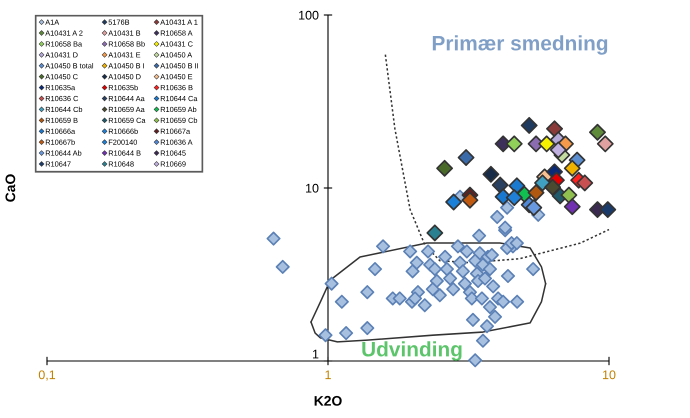 This screenshot has height=418, width=690. What do you see at coordinates (10, 188) in the screenshot?
I see `y-axis-title: CaO` at bounding box center [10, 188].